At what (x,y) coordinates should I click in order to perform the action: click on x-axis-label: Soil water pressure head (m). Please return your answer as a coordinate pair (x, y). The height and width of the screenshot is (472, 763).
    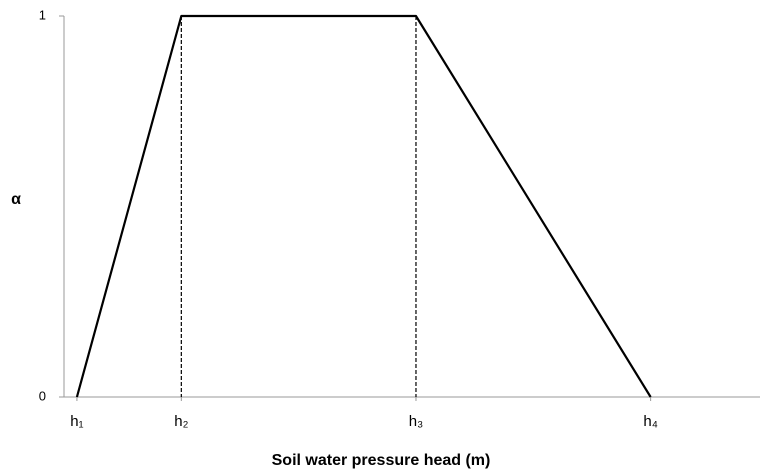
    Looking at the image, I should click on (381, 460).